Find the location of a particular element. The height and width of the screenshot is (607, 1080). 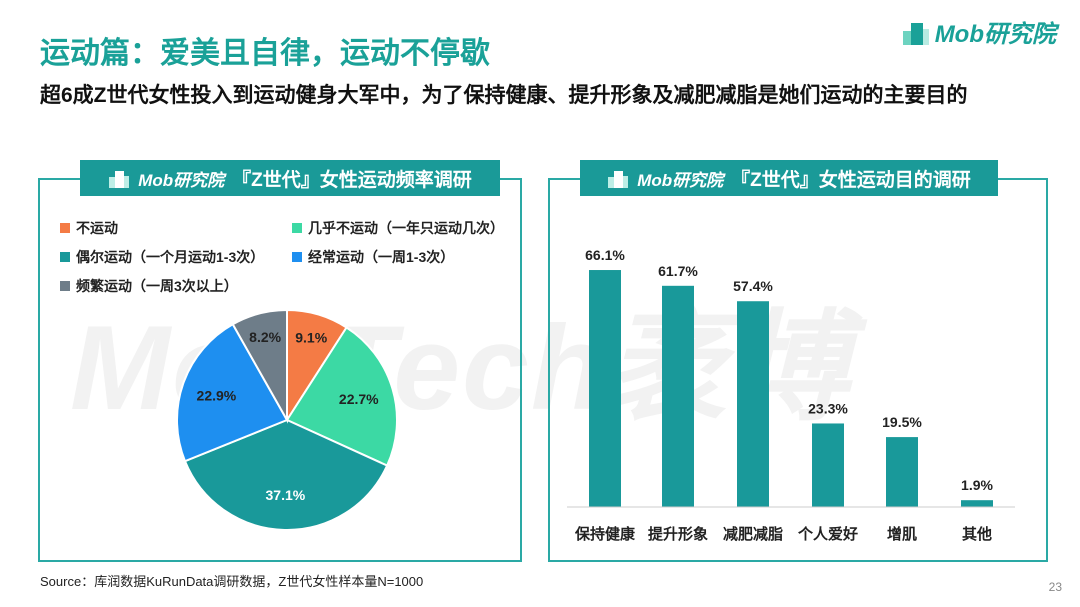

panel-title: 『Z世代』女性运动频率调研 is located at coordinates (352, 180).